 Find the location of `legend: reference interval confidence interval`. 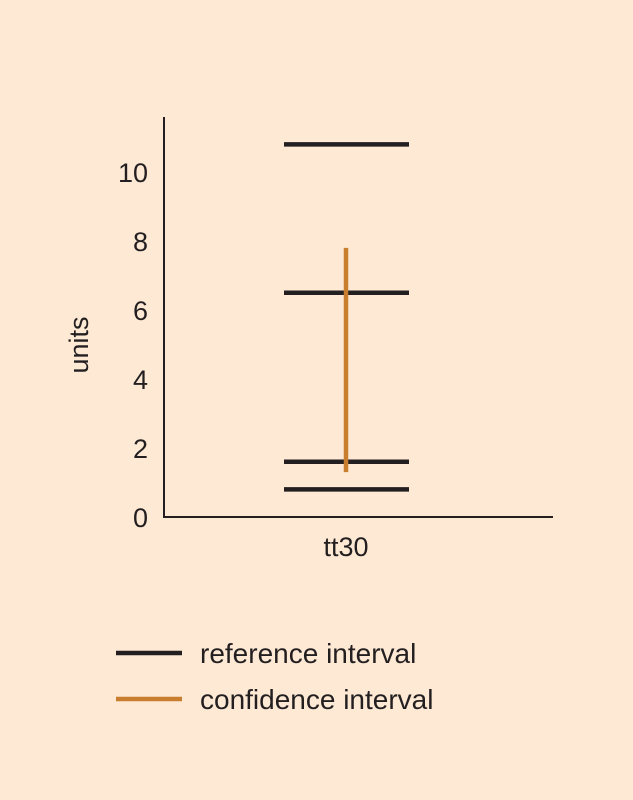

legend: reference interval confidence interval is located at coordinates (274, 676).